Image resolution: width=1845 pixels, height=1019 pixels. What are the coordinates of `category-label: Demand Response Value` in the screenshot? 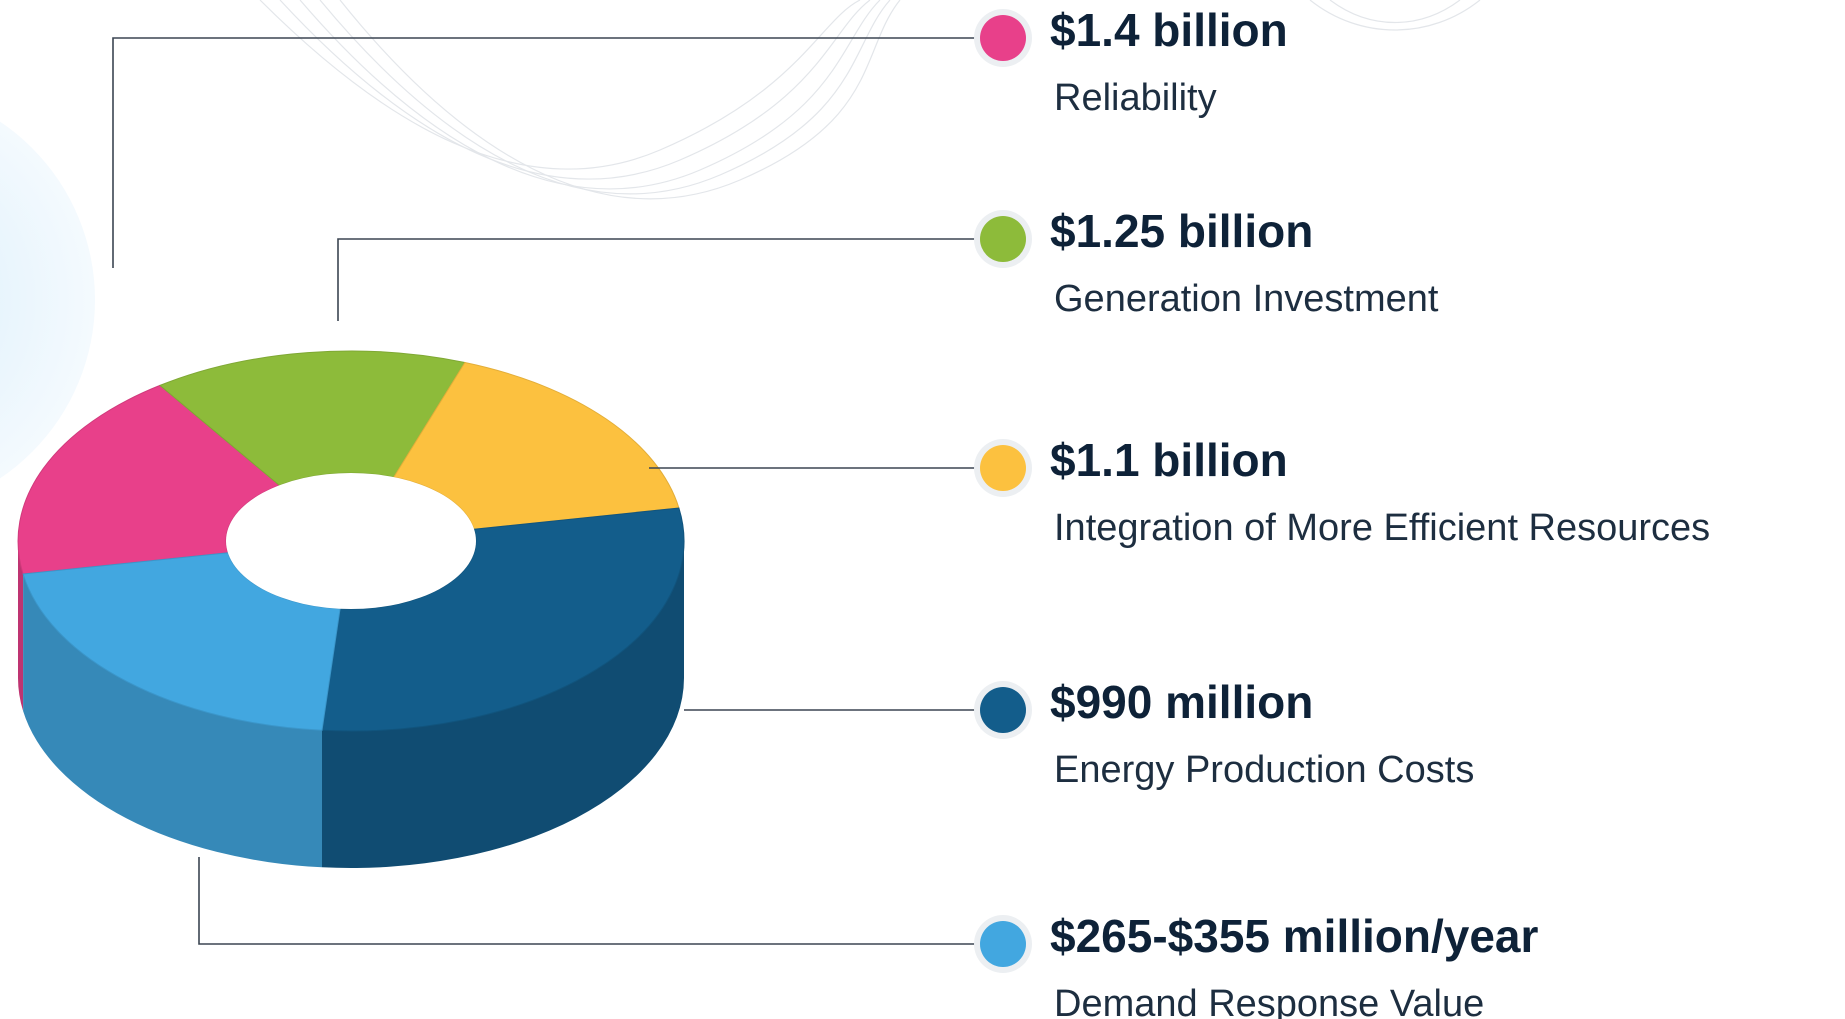 It's located at (1269, 1001).